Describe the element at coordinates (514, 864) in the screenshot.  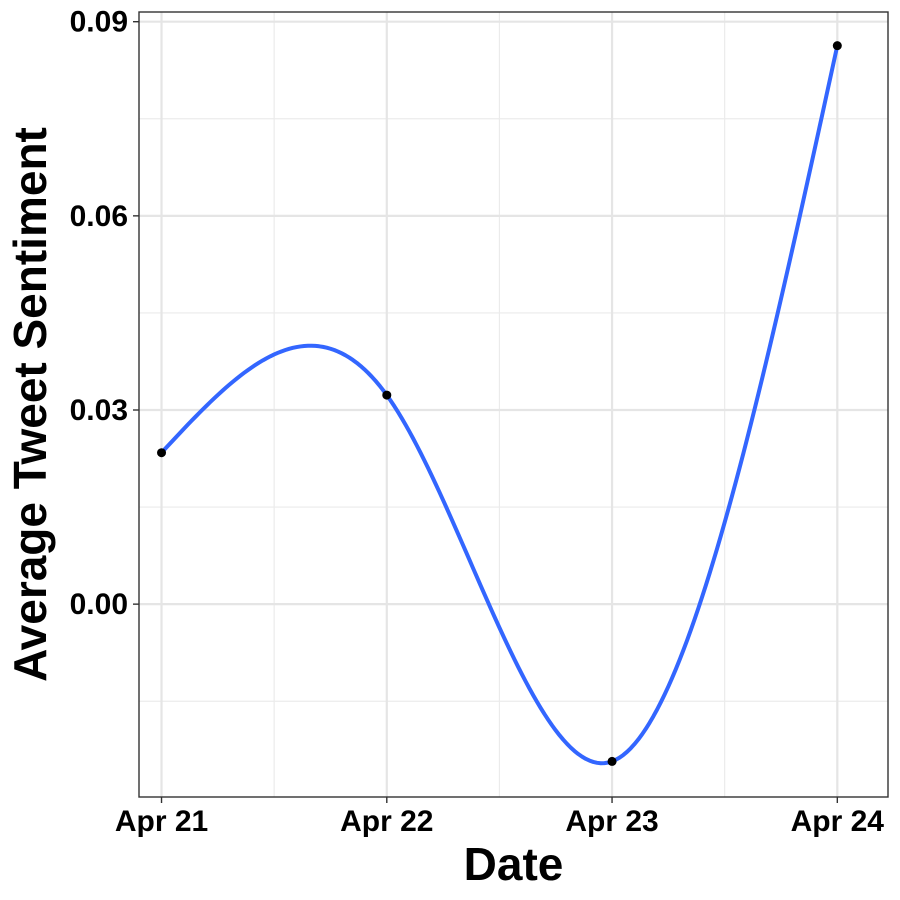
I see `x-axis-title: Date` at that location.